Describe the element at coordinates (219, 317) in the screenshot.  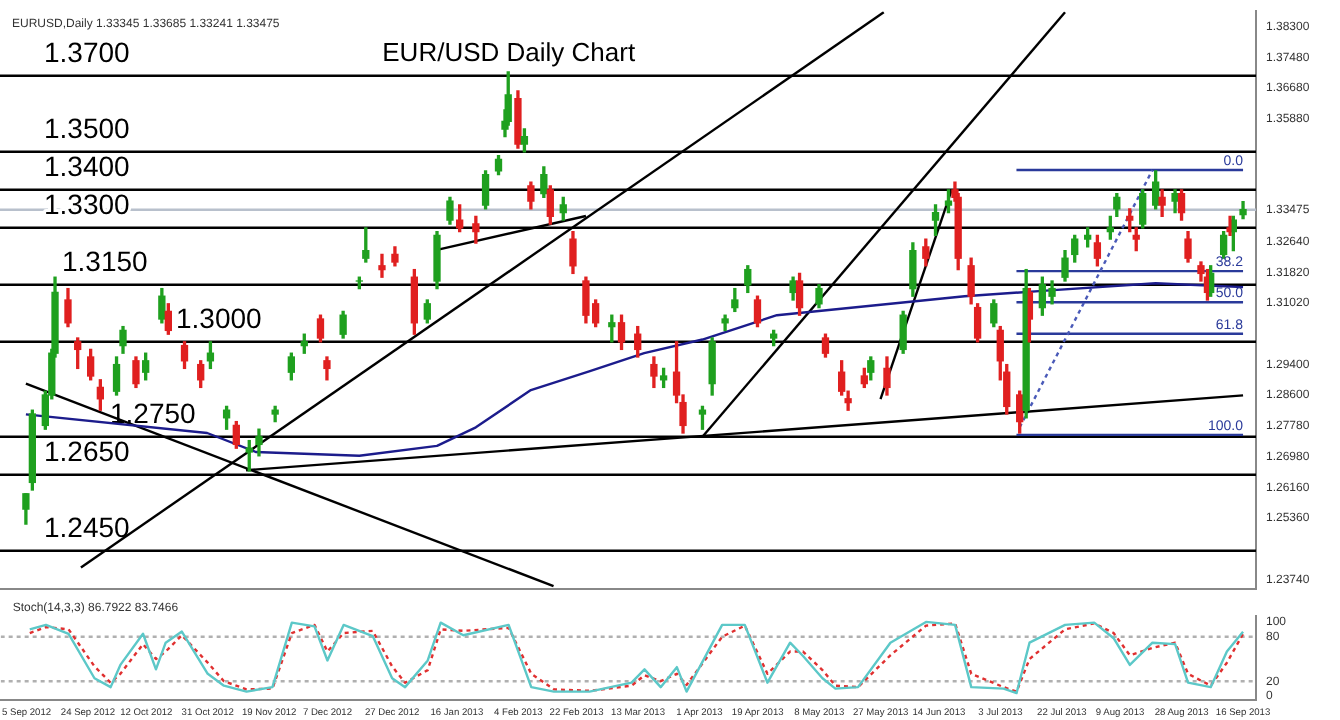
I see `ref-line-label: 1.3000` at that location.